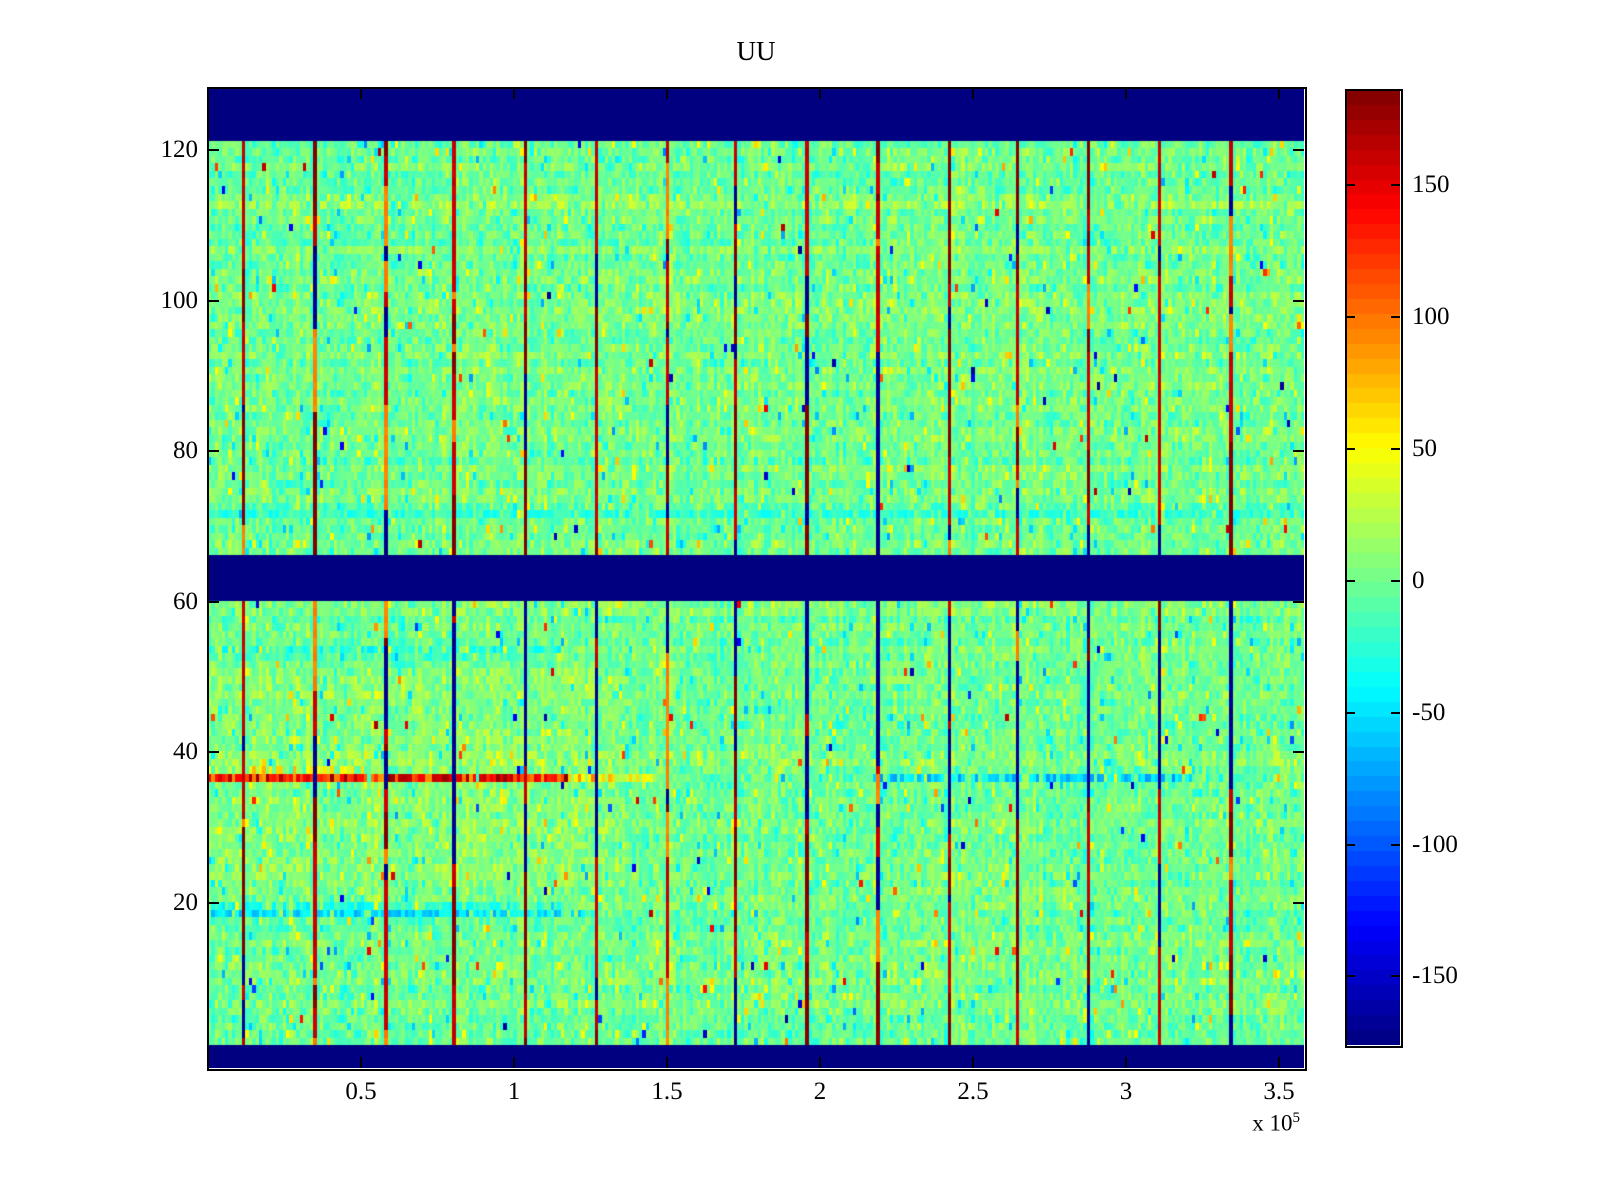 Image resolution: width=1600 pixels, height=1200 pixels. I want to click on plot-title: UU, so click(756, 51).